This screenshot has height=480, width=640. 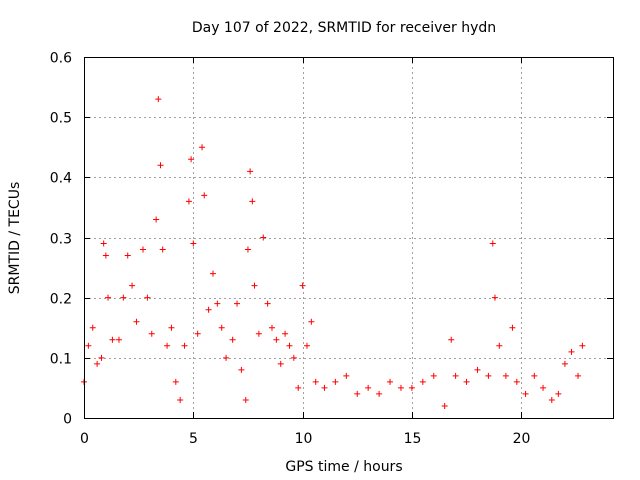 I want to click on y-tick-label: 0.6, so click(x=61, y=59).